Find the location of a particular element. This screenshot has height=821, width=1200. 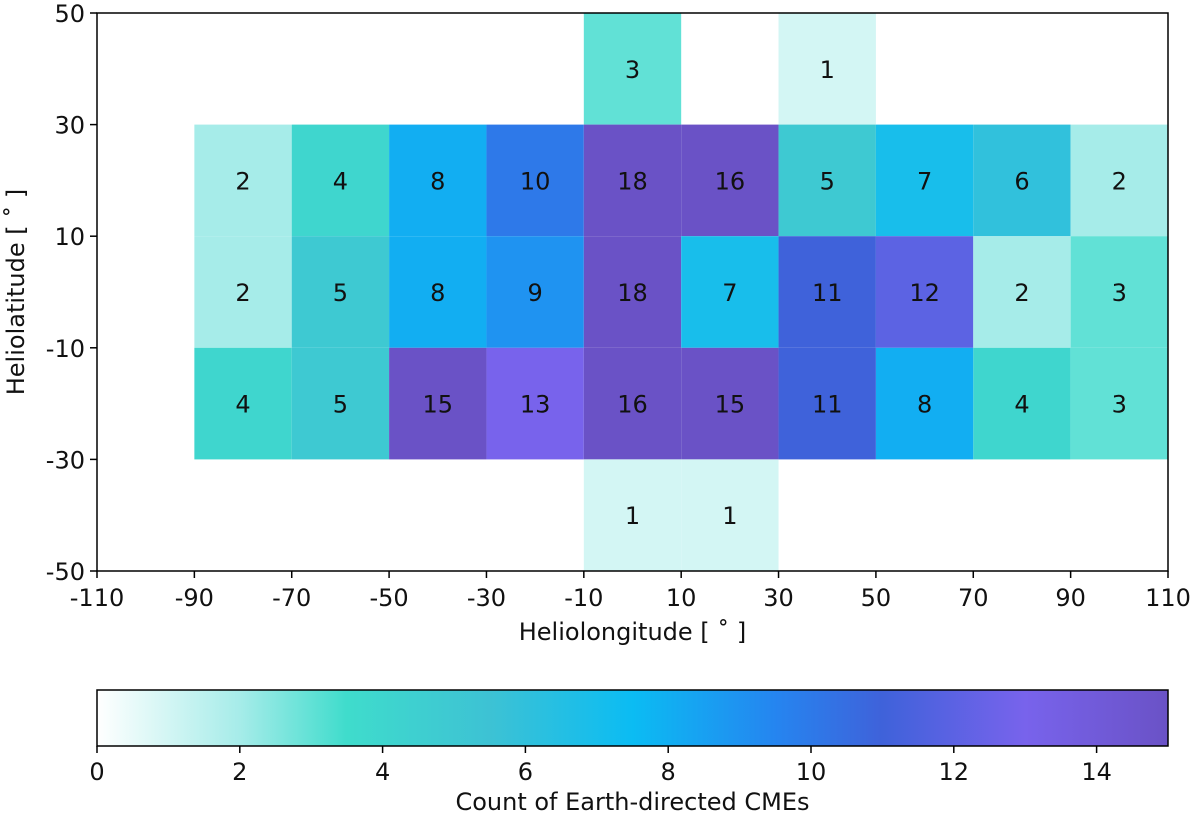

x-tick-label: 50 is located at coordinates (876, 598).